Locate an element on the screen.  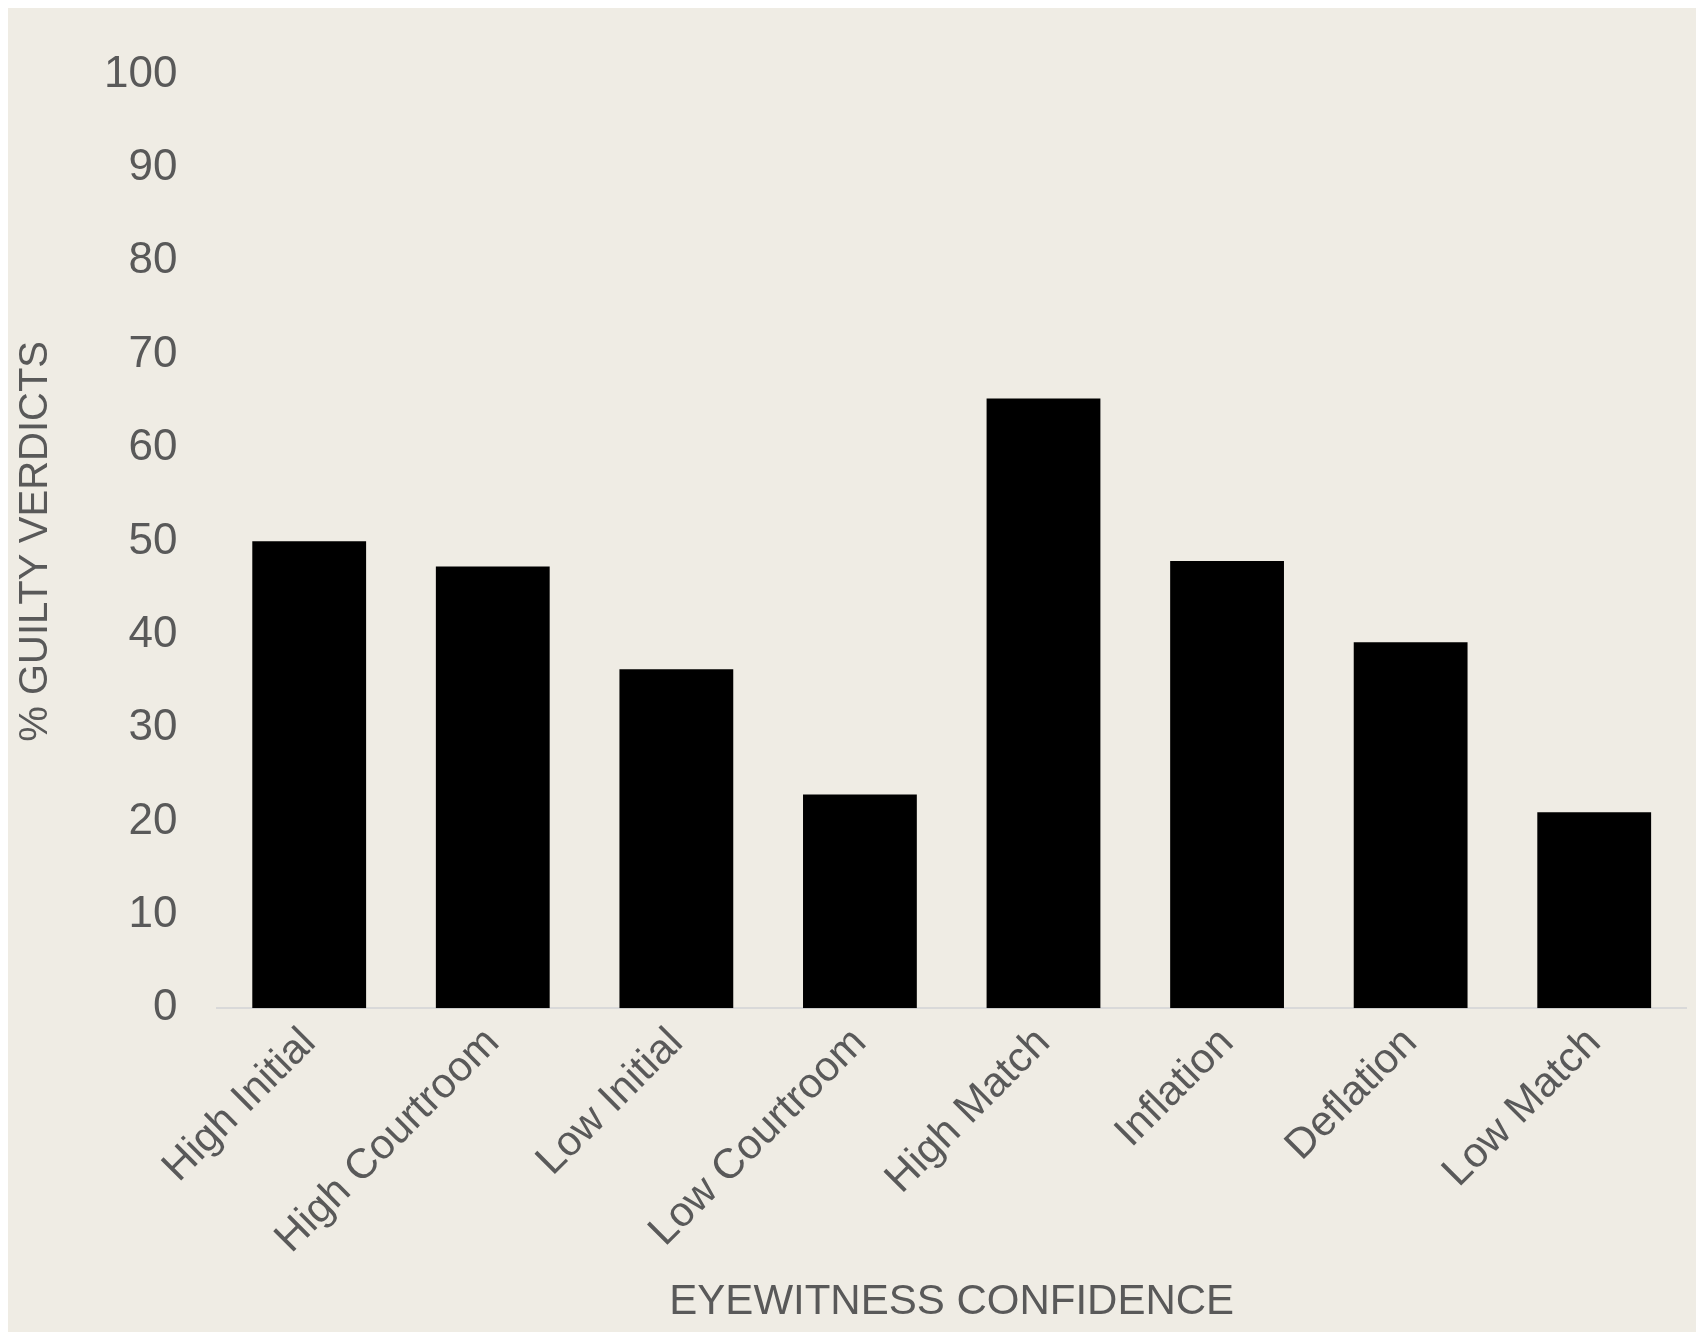
y-tick-label: 0 is located at coordinates (165, 1005).